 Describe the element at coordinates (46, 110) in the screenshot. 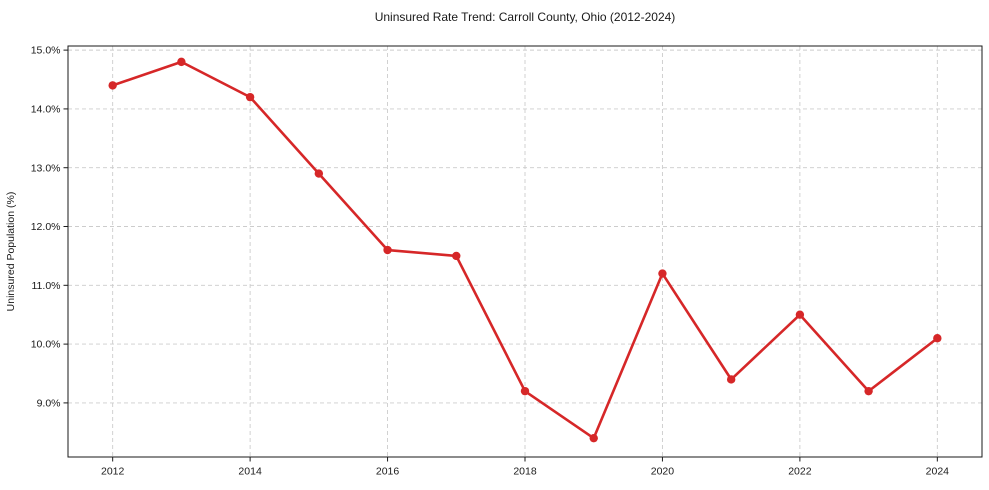

I see `y-tick-label: 14.0%` at that location.